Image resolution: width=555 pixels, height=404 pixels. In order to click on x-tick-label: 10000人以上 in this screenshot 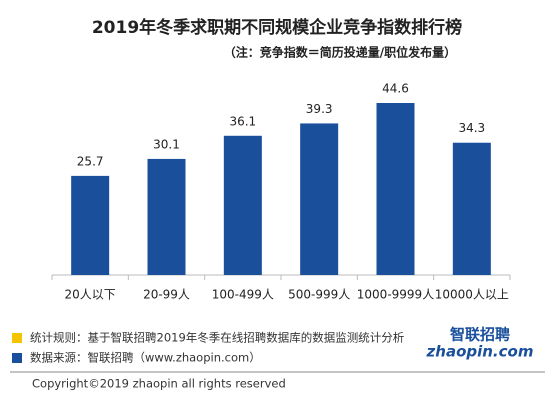, I will do `click(472, 295)`.